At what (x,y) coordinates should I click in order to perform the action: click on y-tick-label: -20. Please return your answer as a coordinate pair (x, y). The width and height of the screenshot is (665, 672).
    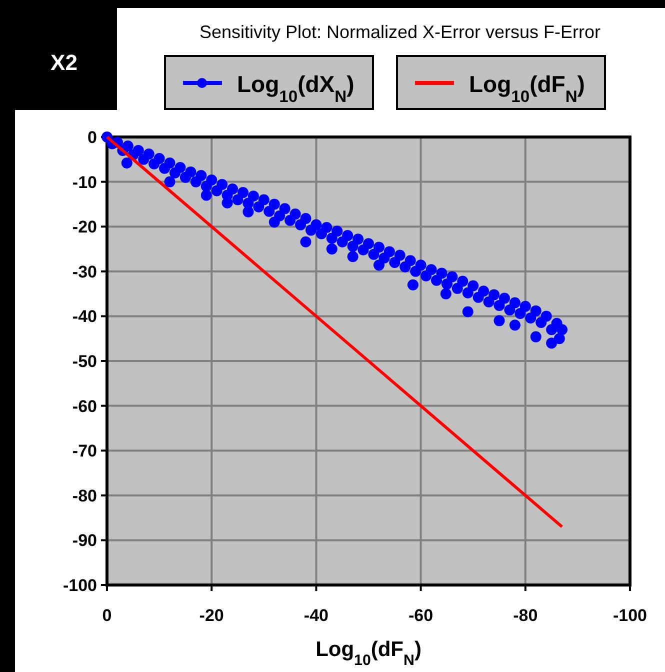
    Looking at the image, I should click on (84, 227).